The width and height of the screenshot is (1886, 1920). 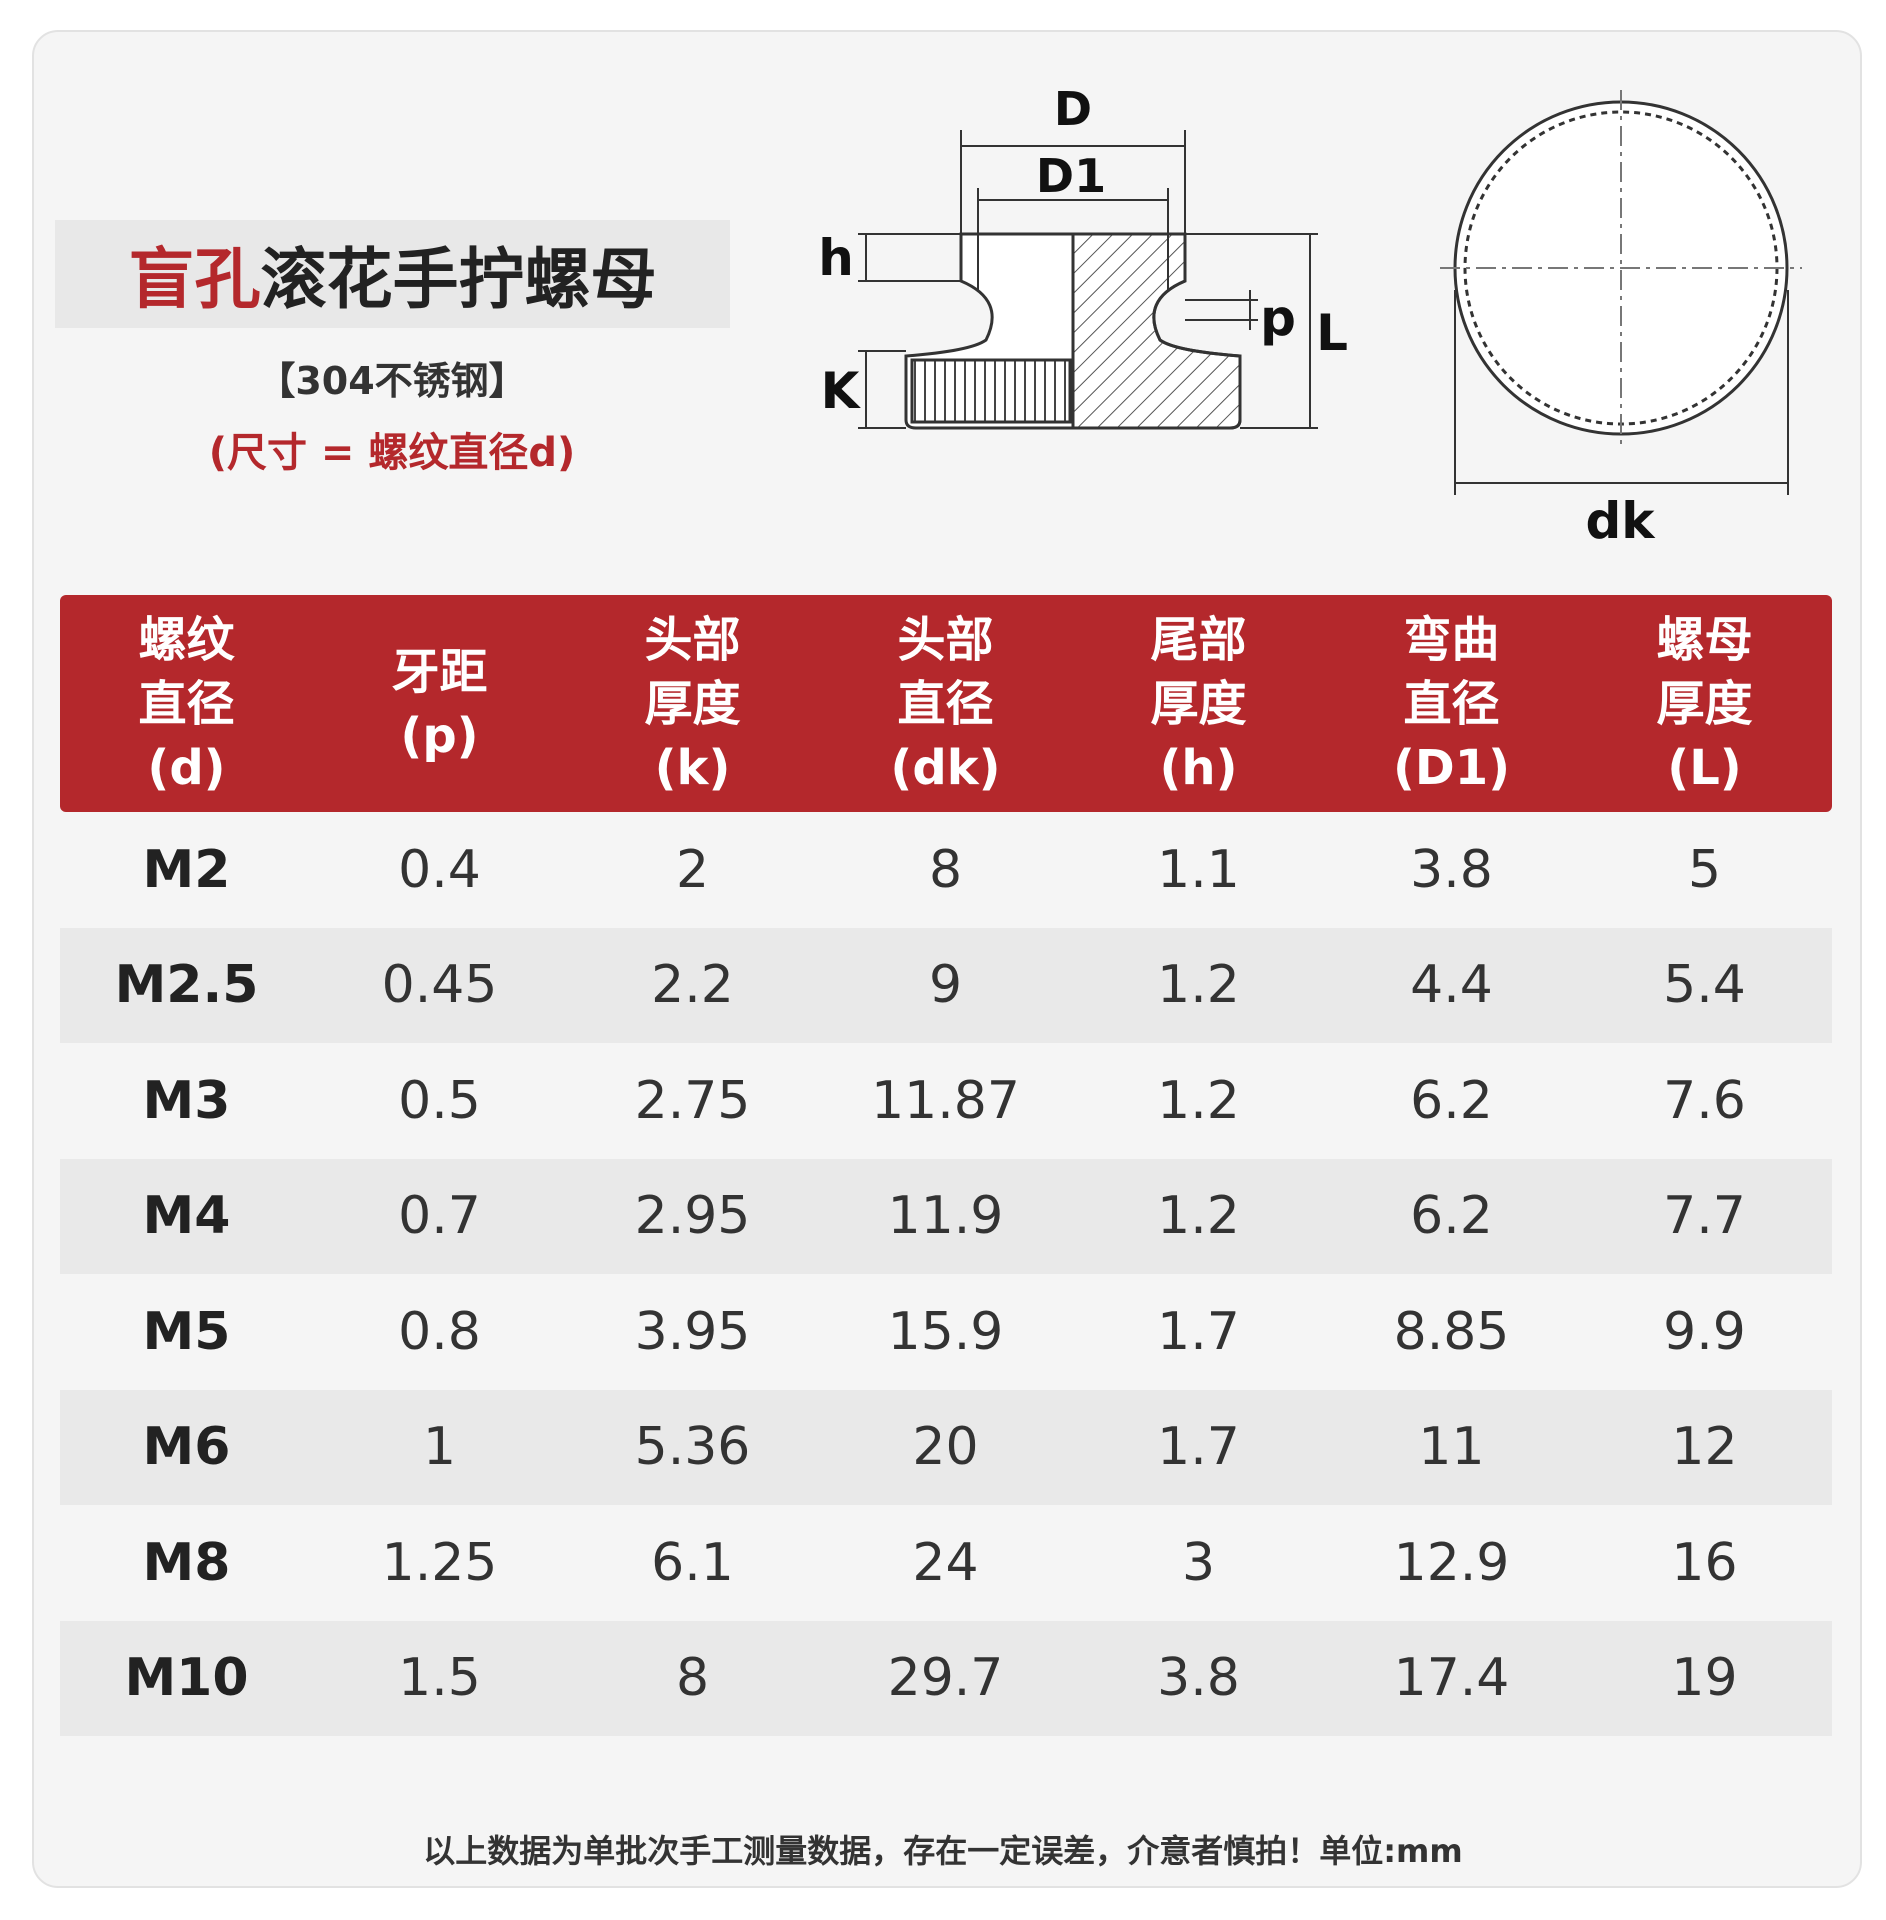 I want to click on label-p: p, so click(x=1278, y=318).